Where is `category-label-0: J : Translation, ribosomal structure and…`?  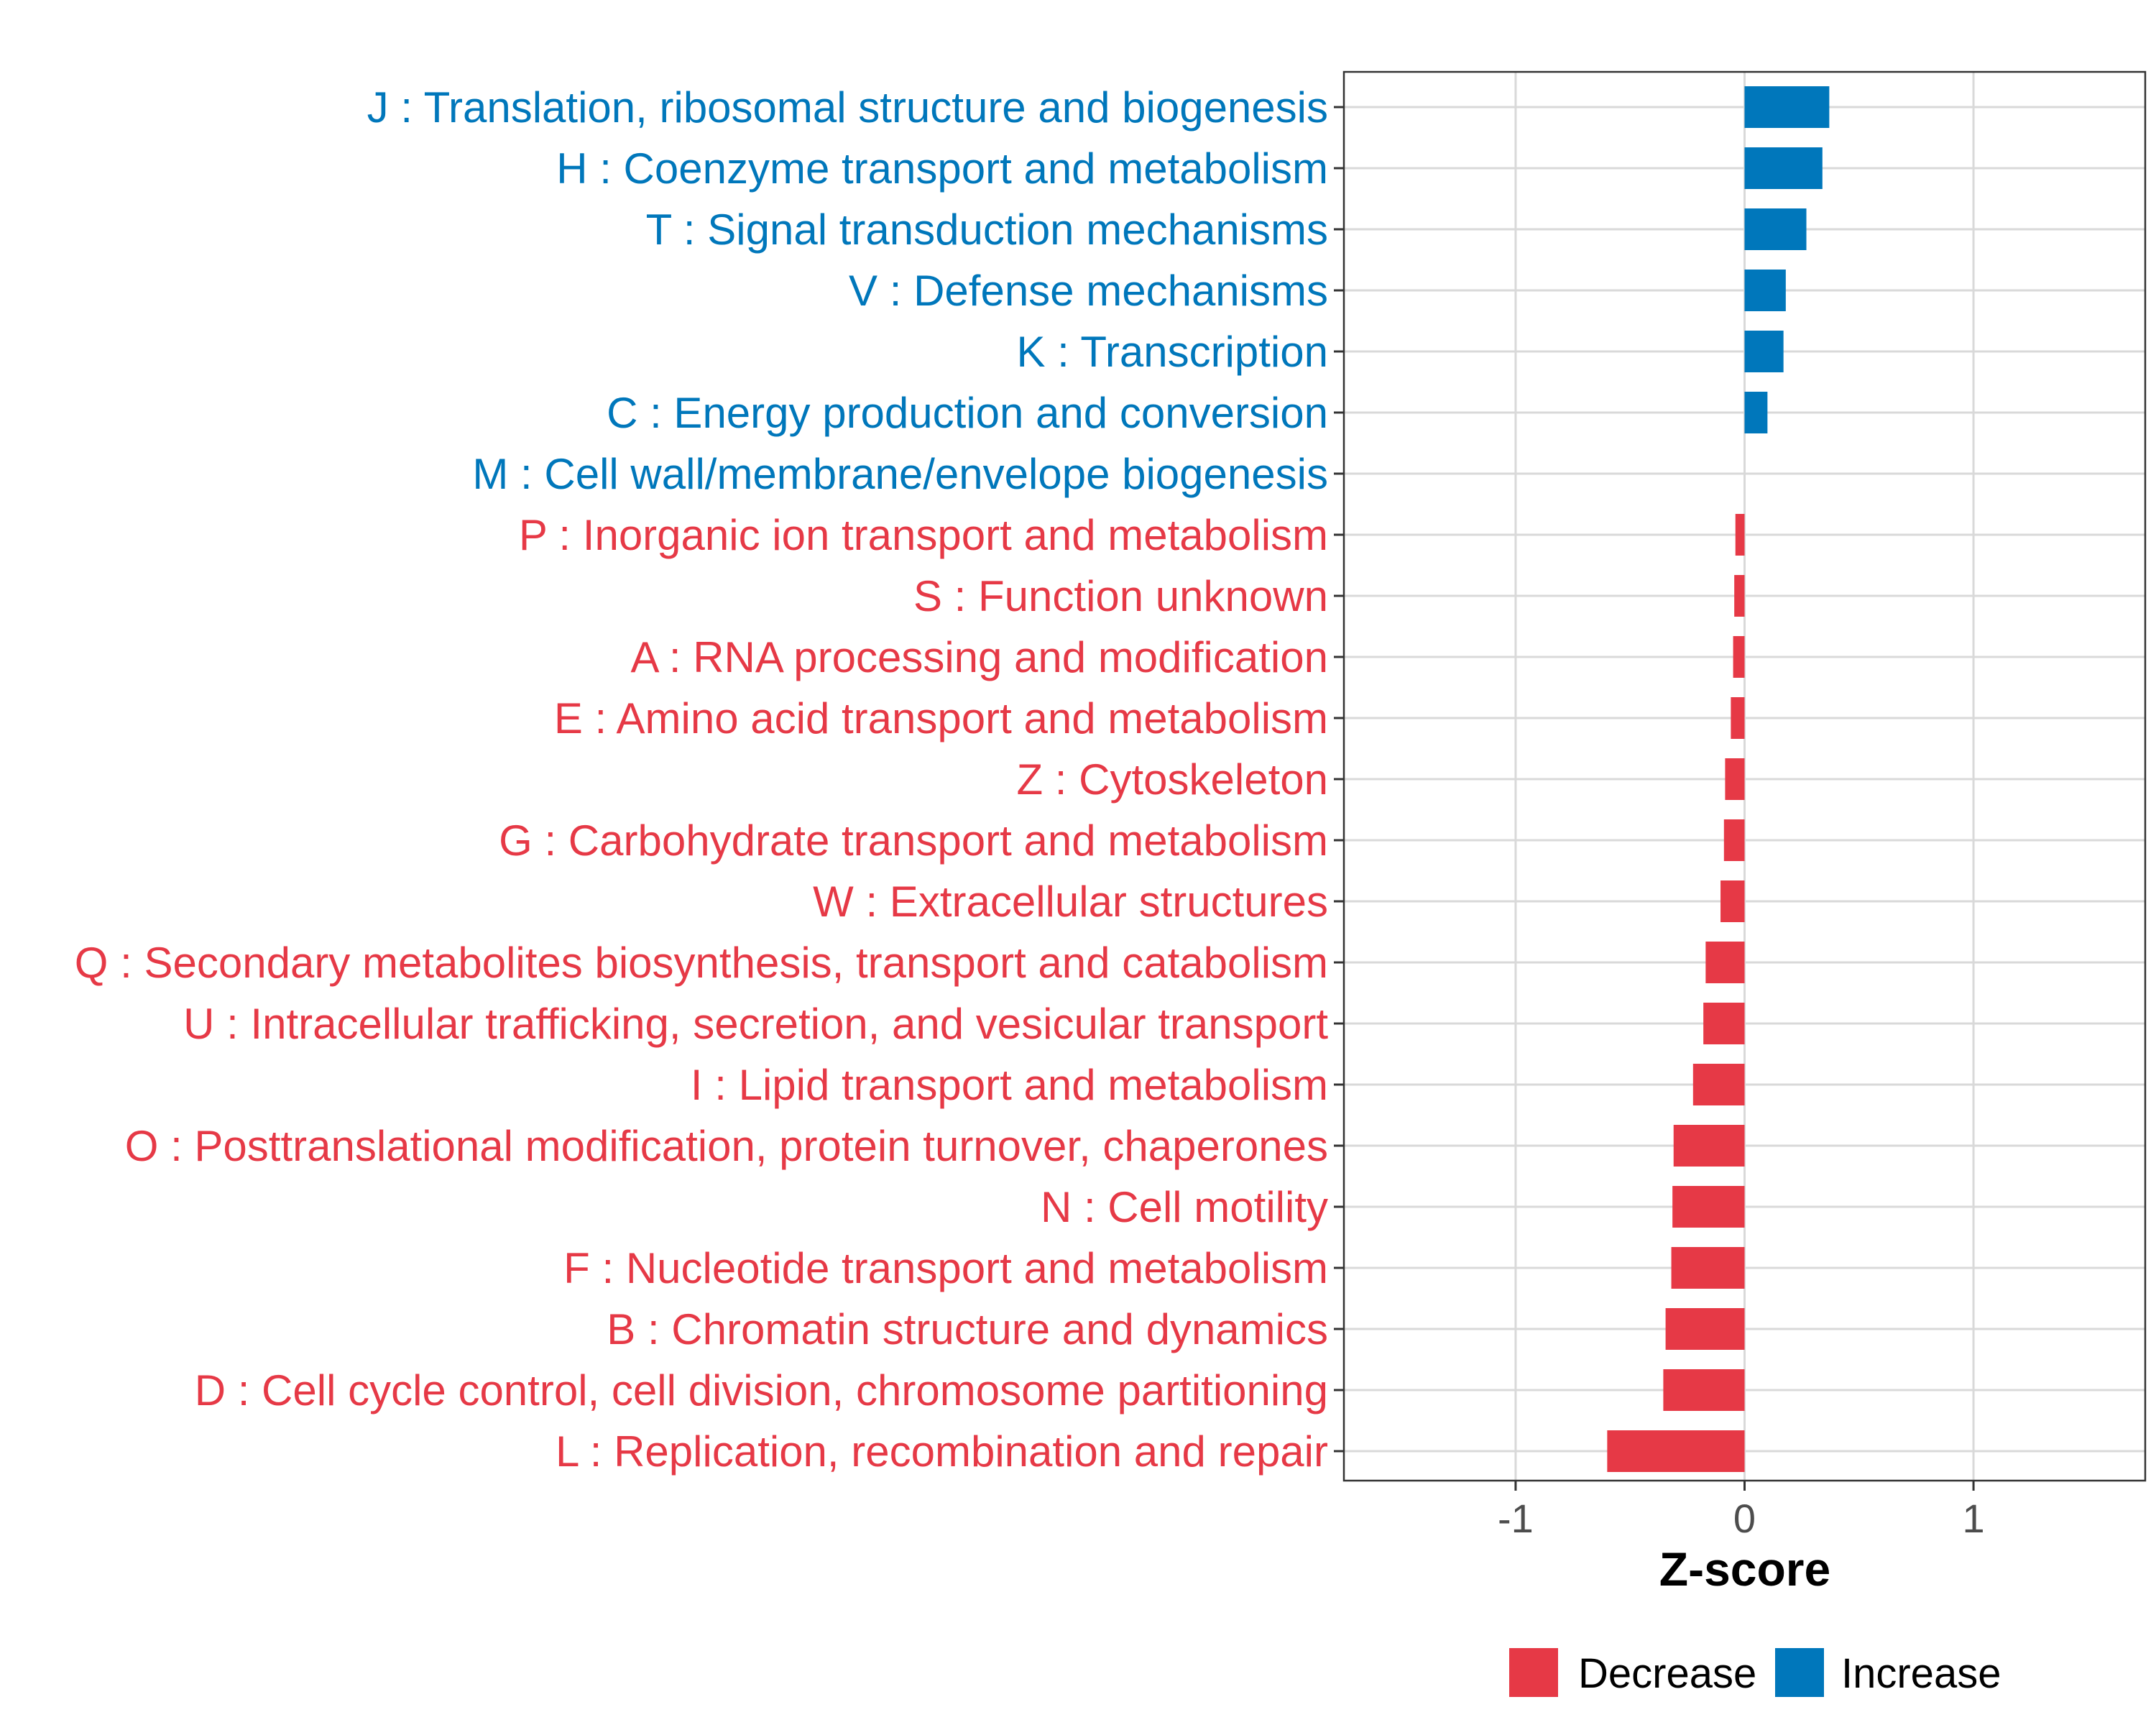 category-label-0: J : Translation, ribosomal structure and… is located at coordinates (847, 107).